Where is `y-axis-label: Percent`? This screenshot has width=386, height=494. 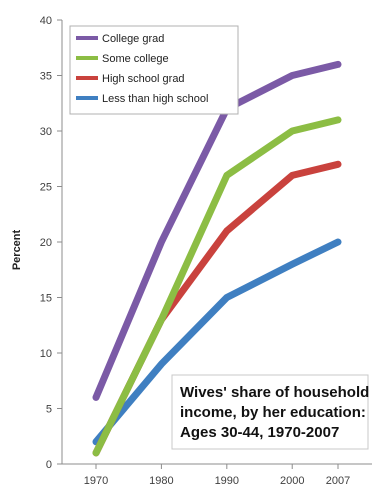 y-axis-label: Percent is located at coordinates (17, 249).